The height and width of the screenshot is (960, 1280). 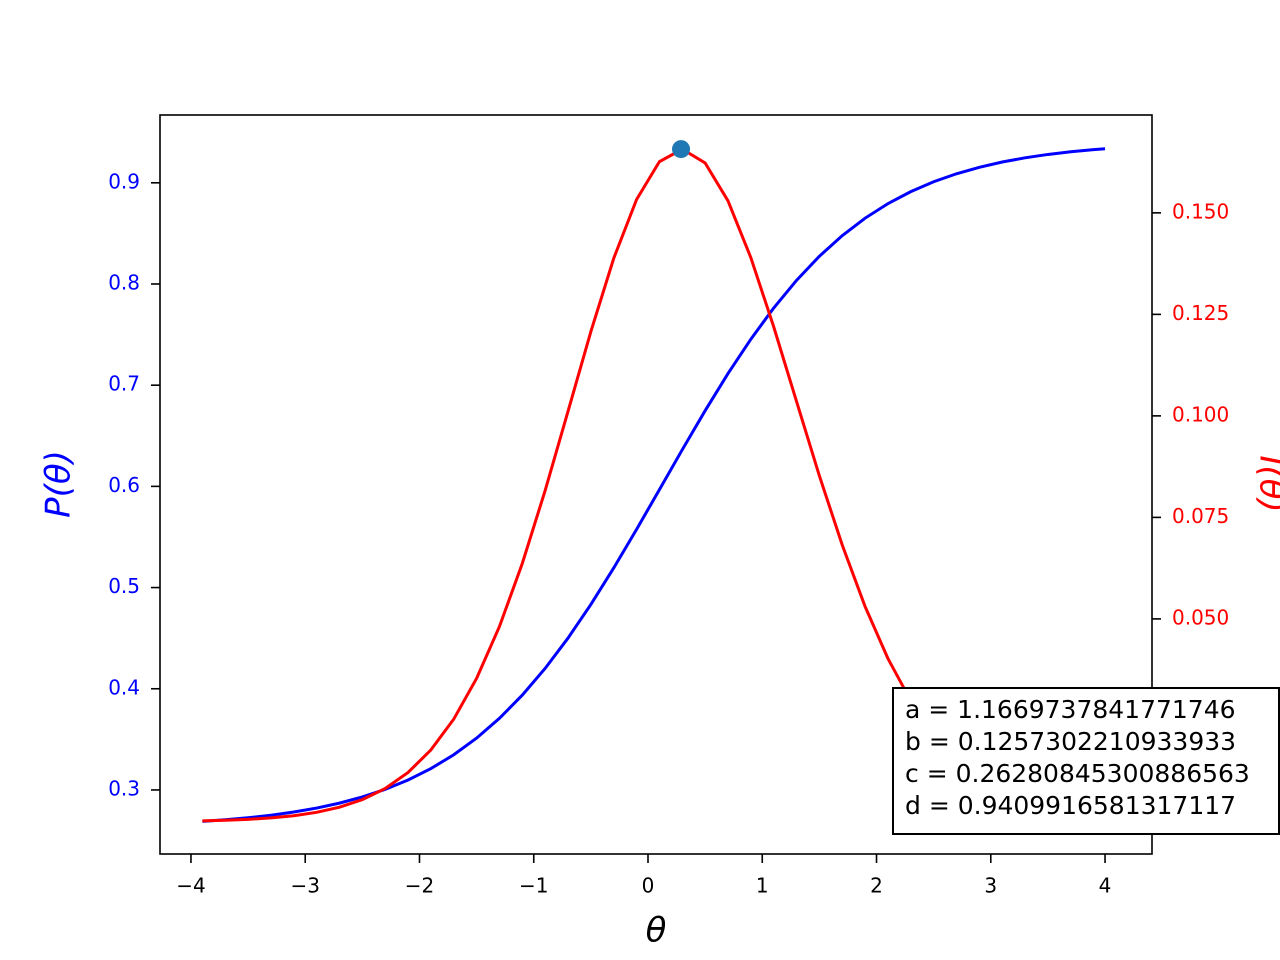 I want to click on y2-tick-label: 0.150, so click(x=1200, y=211).